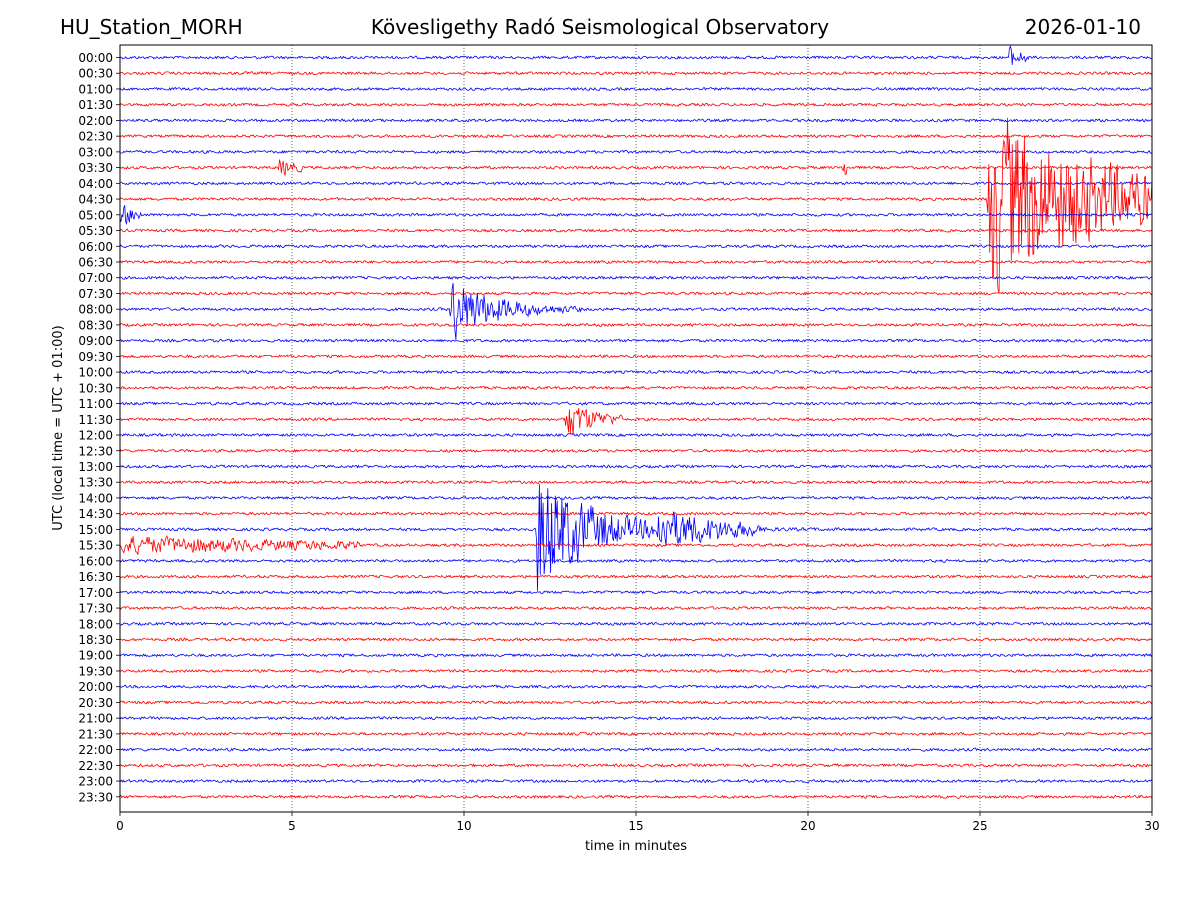 Image resolution: width=1200 pixels, height=900 pixels. I want to click on y-tick-label-22:00: 22:00, so click(95, 750).